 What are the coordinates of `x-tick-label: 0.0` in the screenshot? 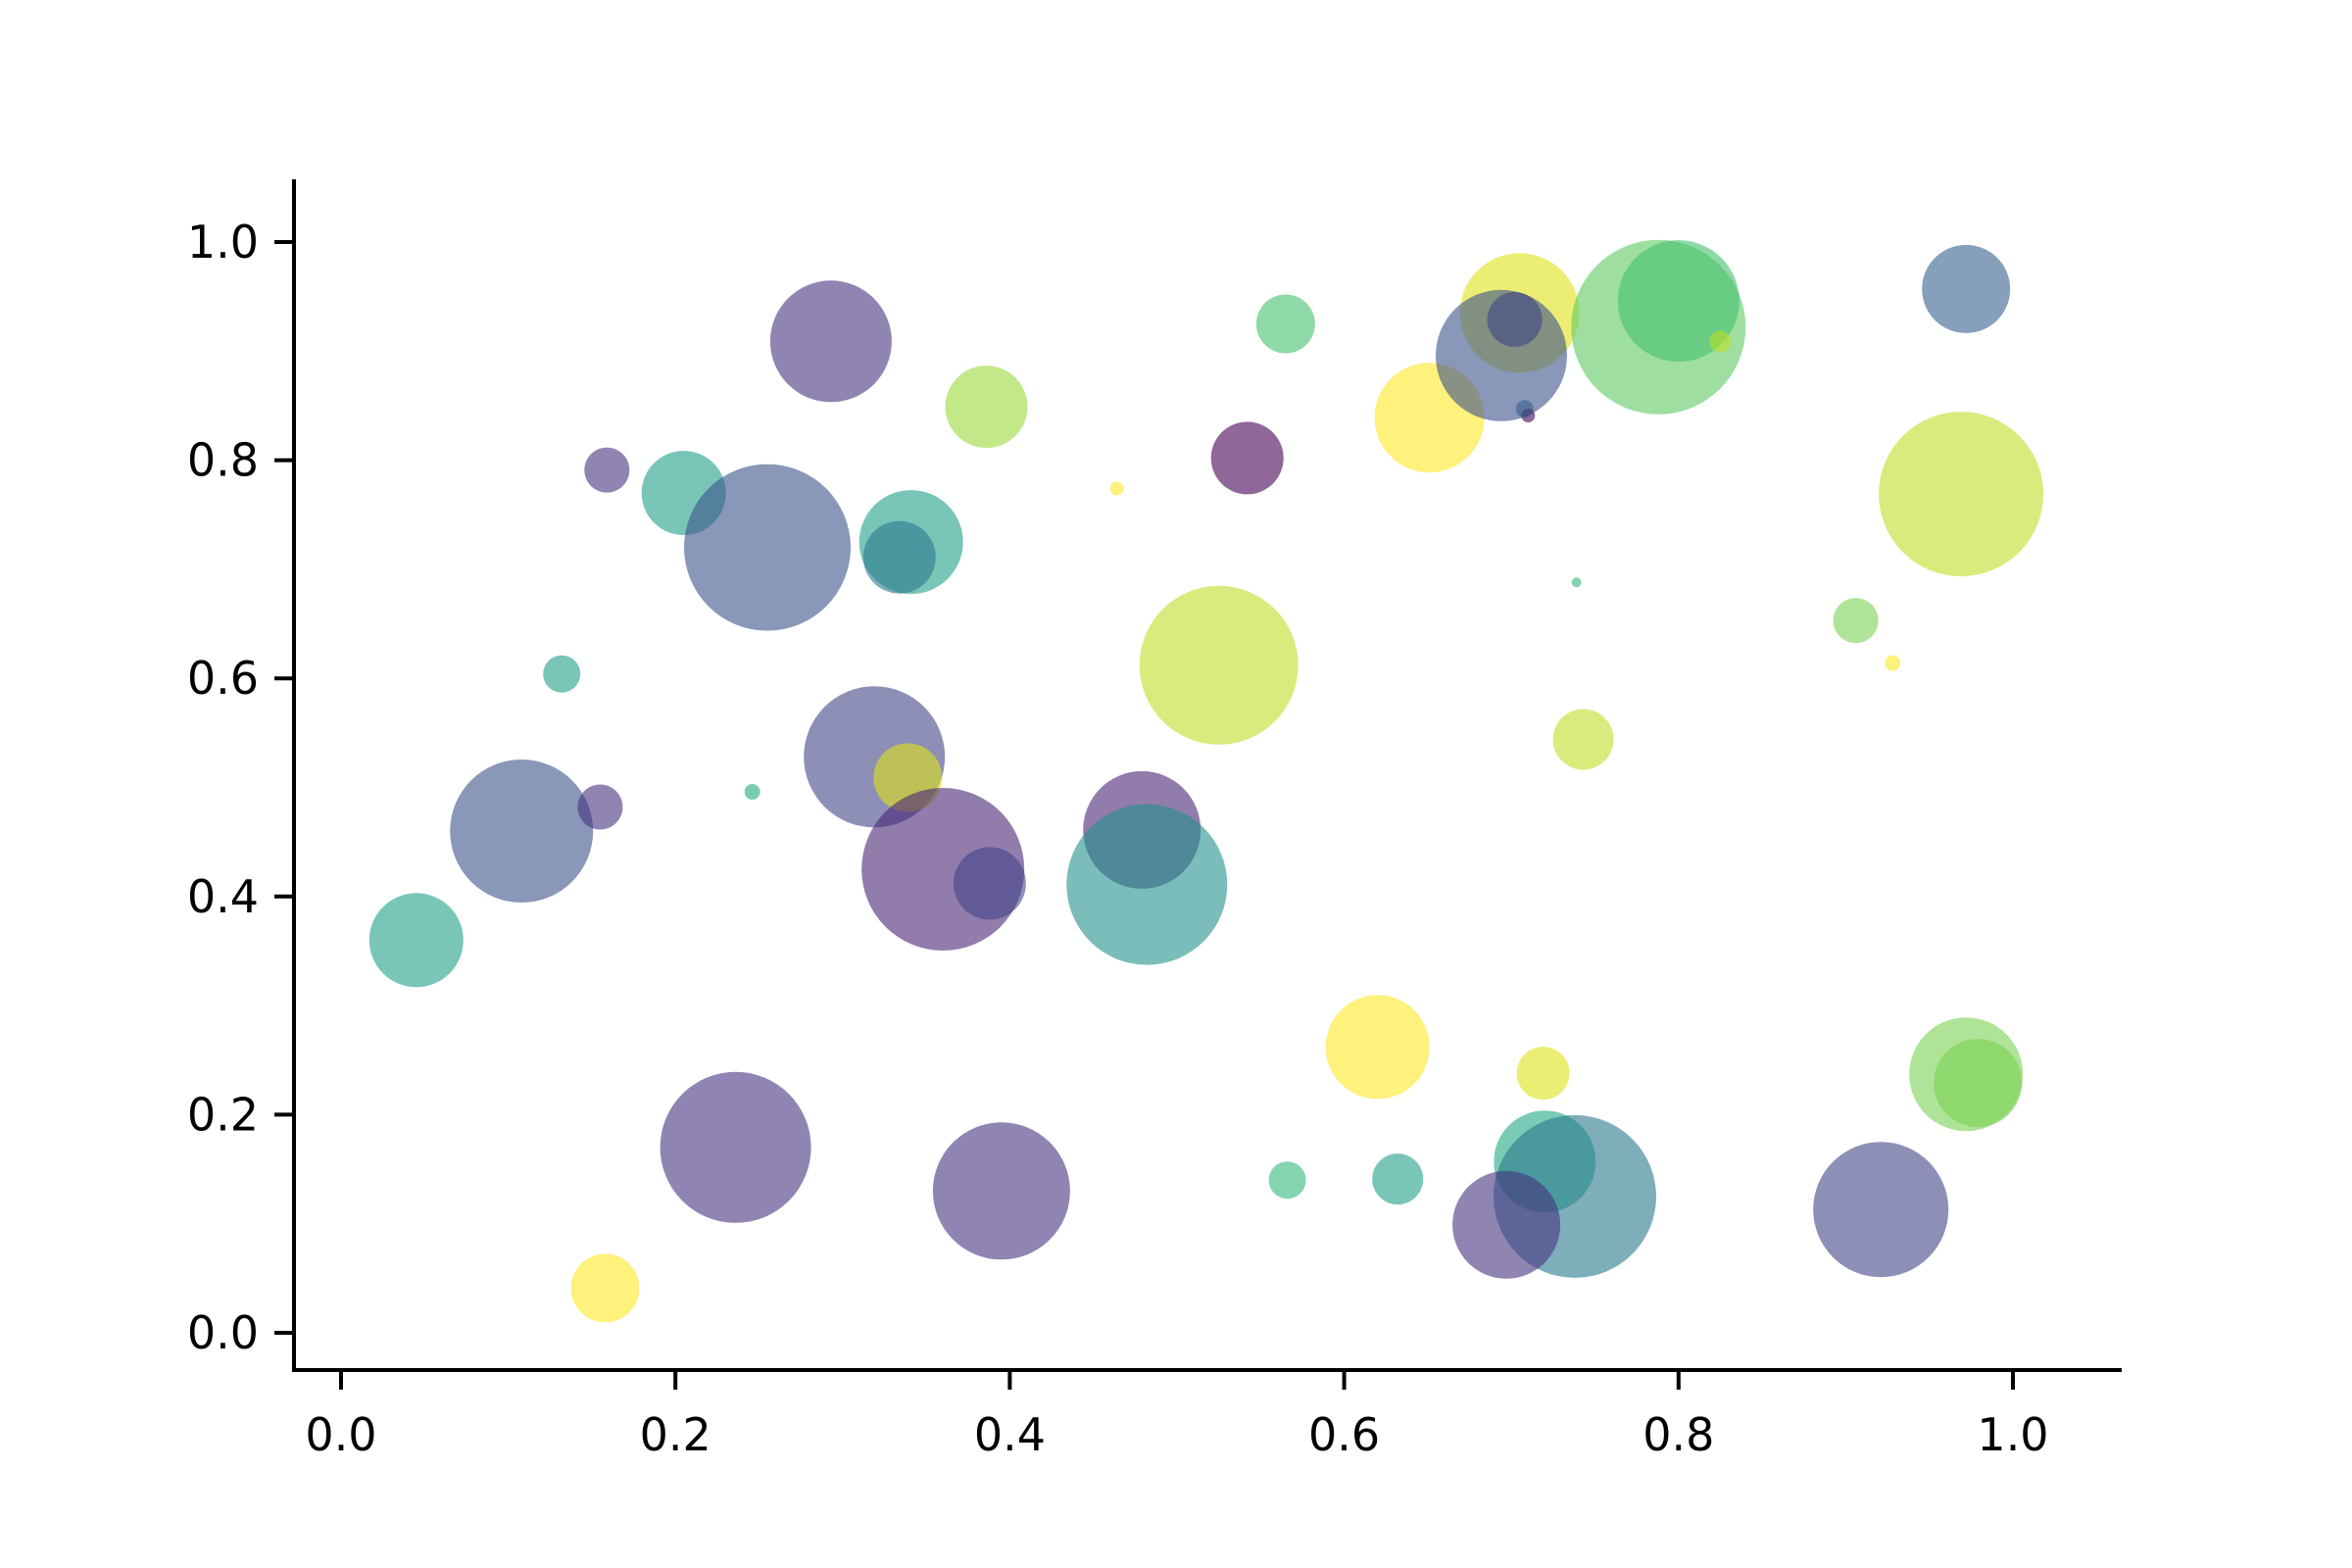 It's located at (340, 1434).